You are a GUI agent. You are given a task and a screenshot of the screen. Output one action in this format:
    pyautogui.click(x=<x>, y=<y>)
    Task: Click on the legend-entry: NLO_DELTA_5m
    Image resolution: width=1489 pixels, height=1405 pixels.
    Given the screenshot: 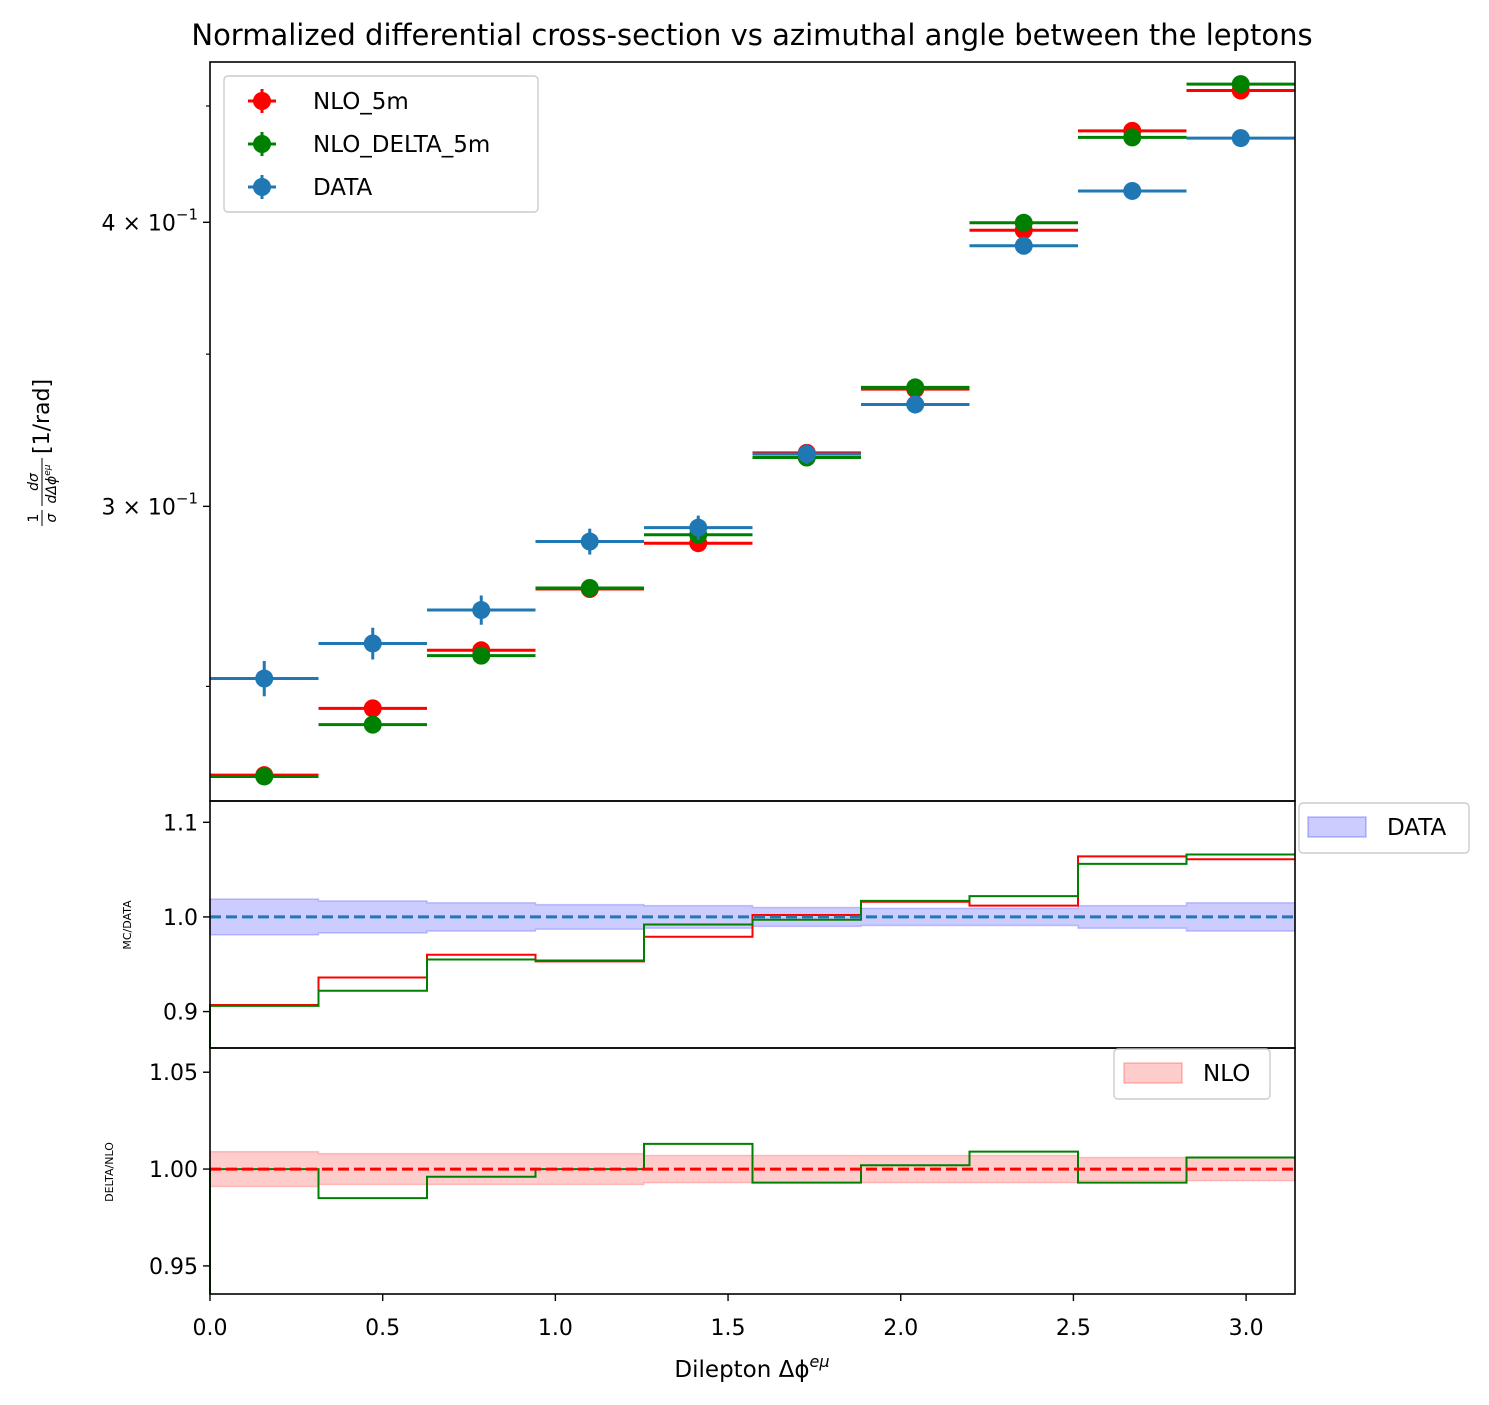 What is the action you would take?
    pyautogui.click(x=369, y=145)
    